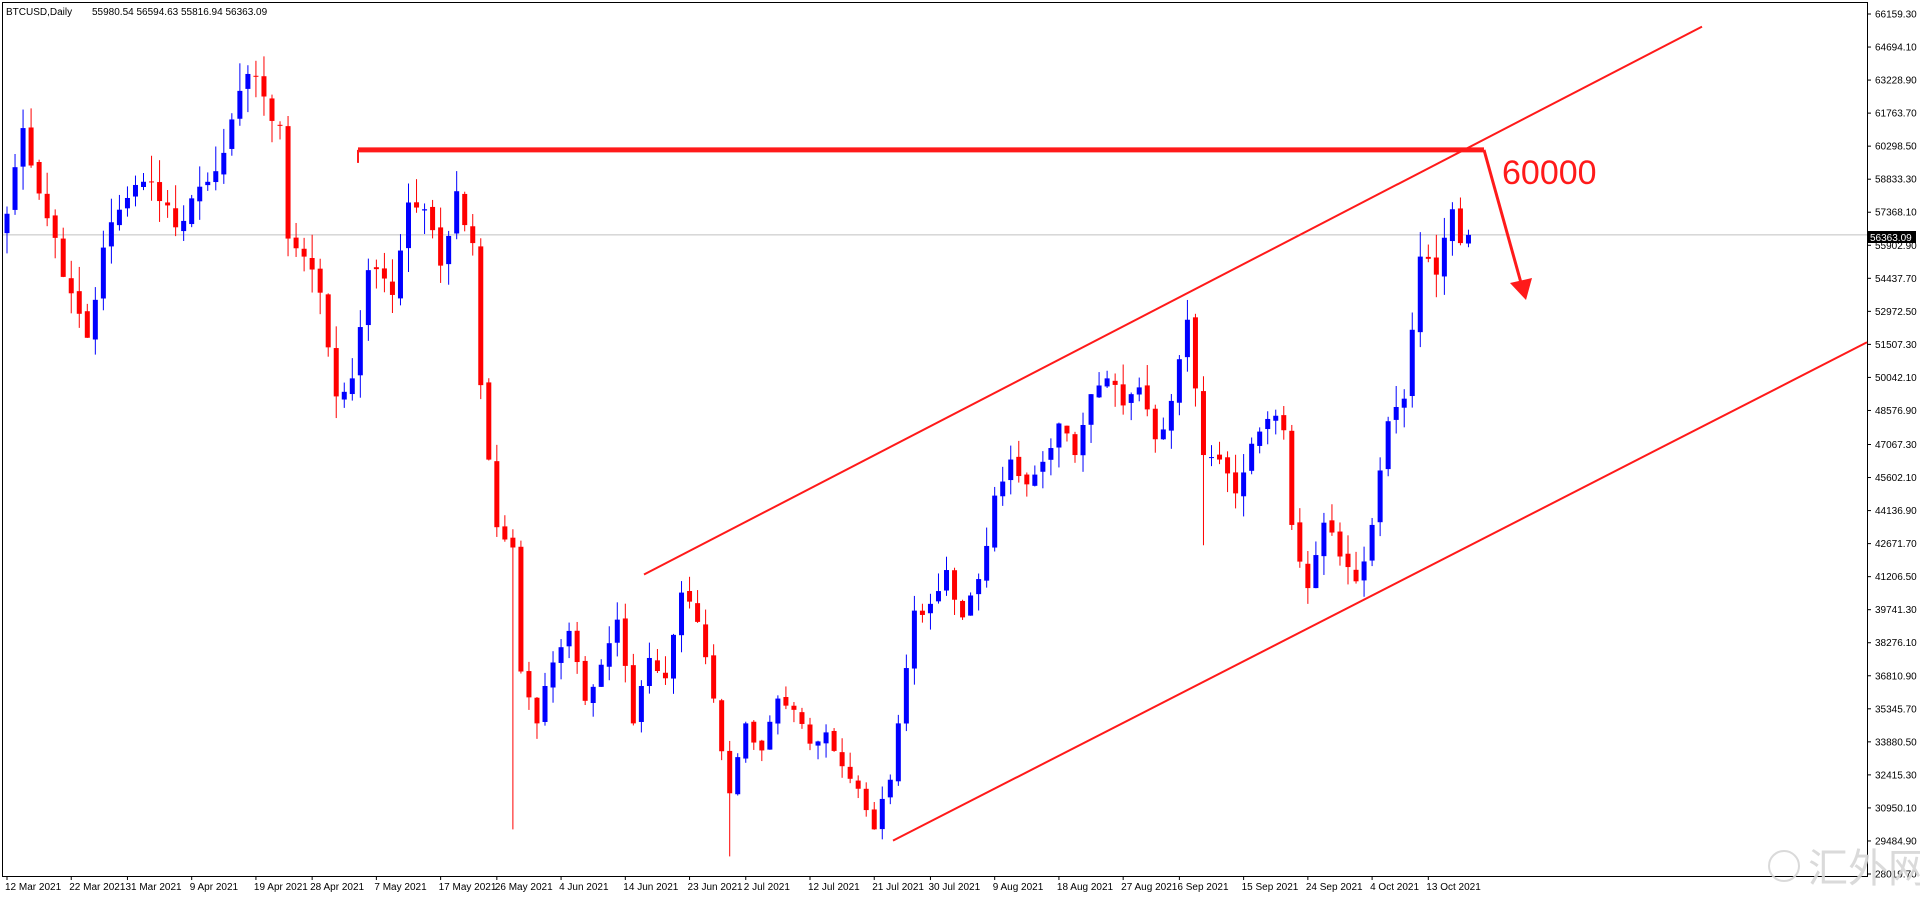  I want to click on last-price-tag: 56363.09, so click(1892, 237).